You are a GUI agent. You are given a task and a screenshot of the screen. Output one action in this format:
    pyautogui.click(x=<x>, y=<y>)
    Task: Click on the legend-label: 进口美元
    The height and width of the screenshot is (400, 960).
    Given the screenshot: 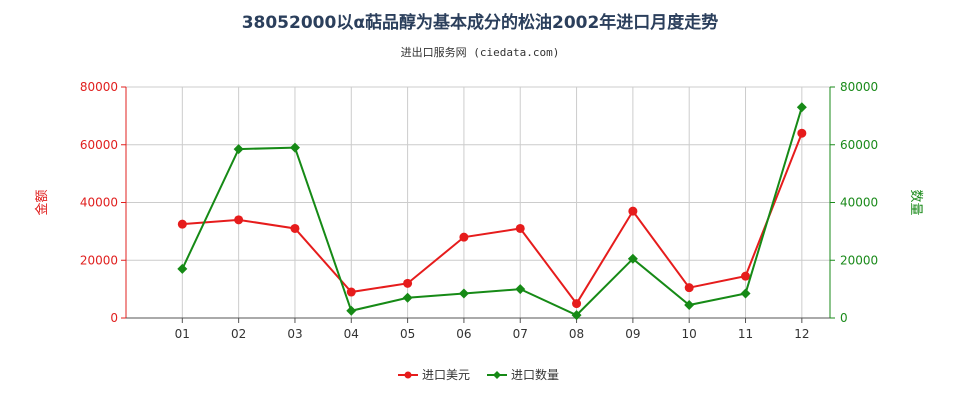 What is the action you would take?
    pyautogui.click(x=446, y=375)
    